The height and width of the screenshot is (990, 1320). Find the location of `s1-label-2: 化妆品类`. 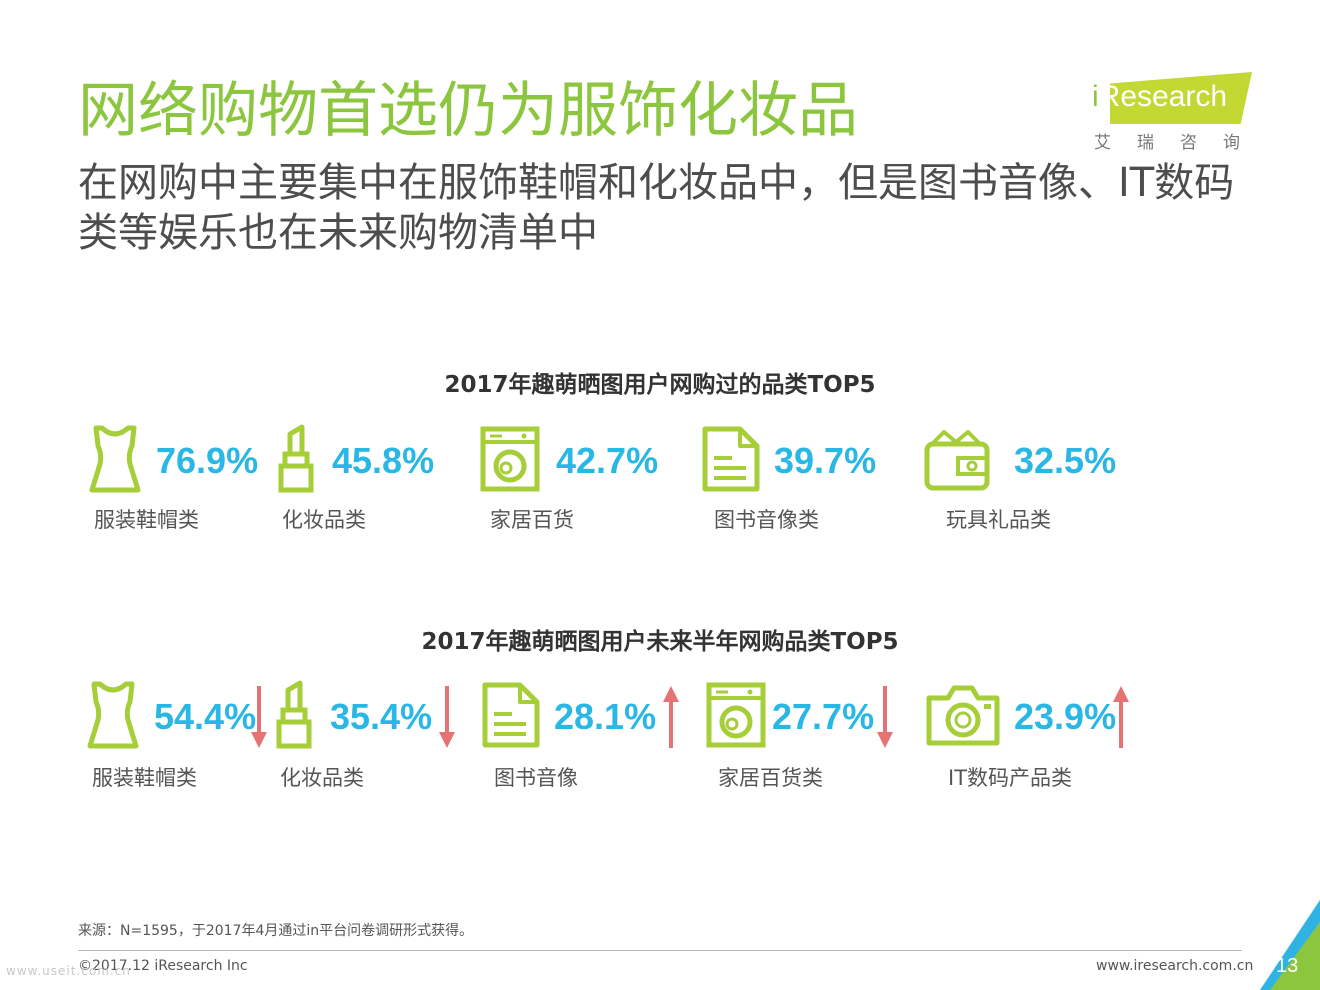

s1-label-2: 化妆品类 is located at coordinates (324, 520).